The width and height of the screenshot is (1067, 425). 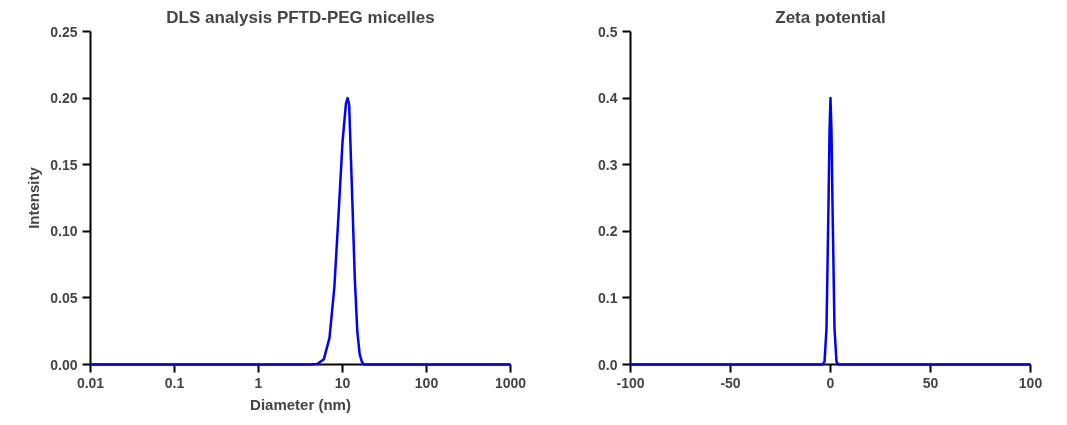 I want to click on x-tick-label: 0, so click(x=830, y=382).